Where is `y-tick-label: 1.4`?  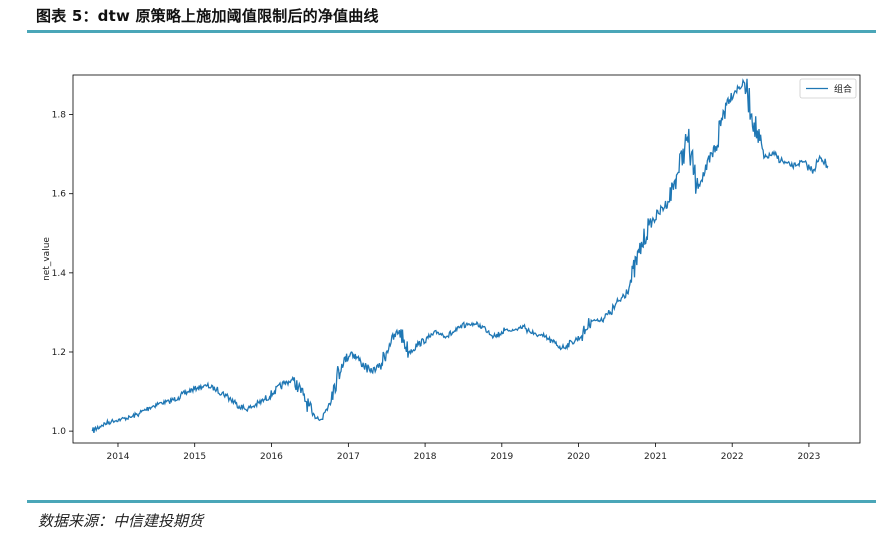
y-tick-label: 1.4 is located at coordinates (59, 274).